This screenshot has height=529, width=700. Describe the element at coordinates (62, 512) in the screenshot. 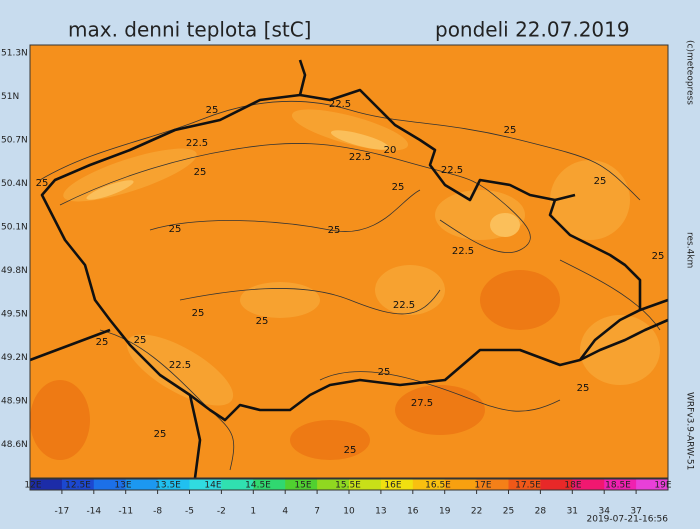

I see `colorbar-label: -17` at that location.